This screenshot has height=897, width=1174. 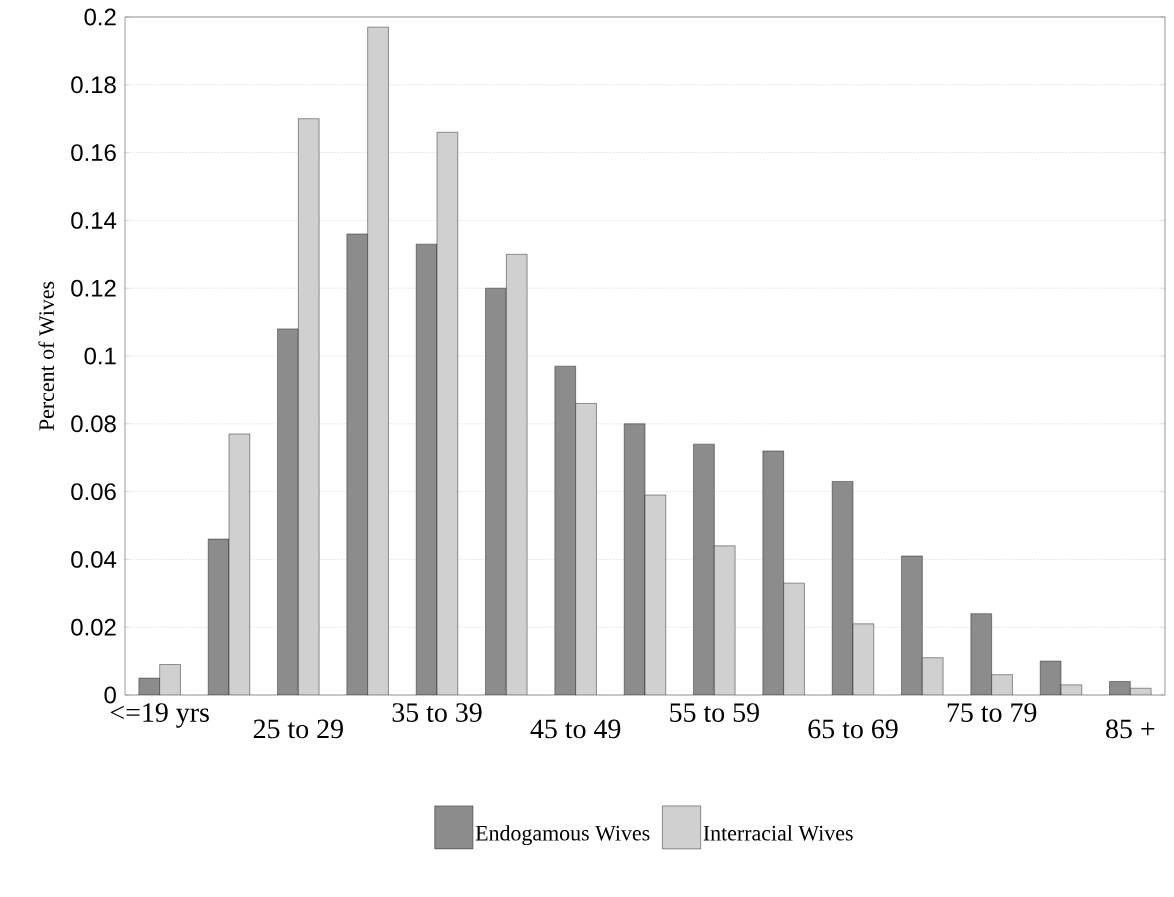 What do you see at coordinates (575, 729) in the screenshot?
I see `x-tick-label: 45 to 49` at bounding box center [575, 729].